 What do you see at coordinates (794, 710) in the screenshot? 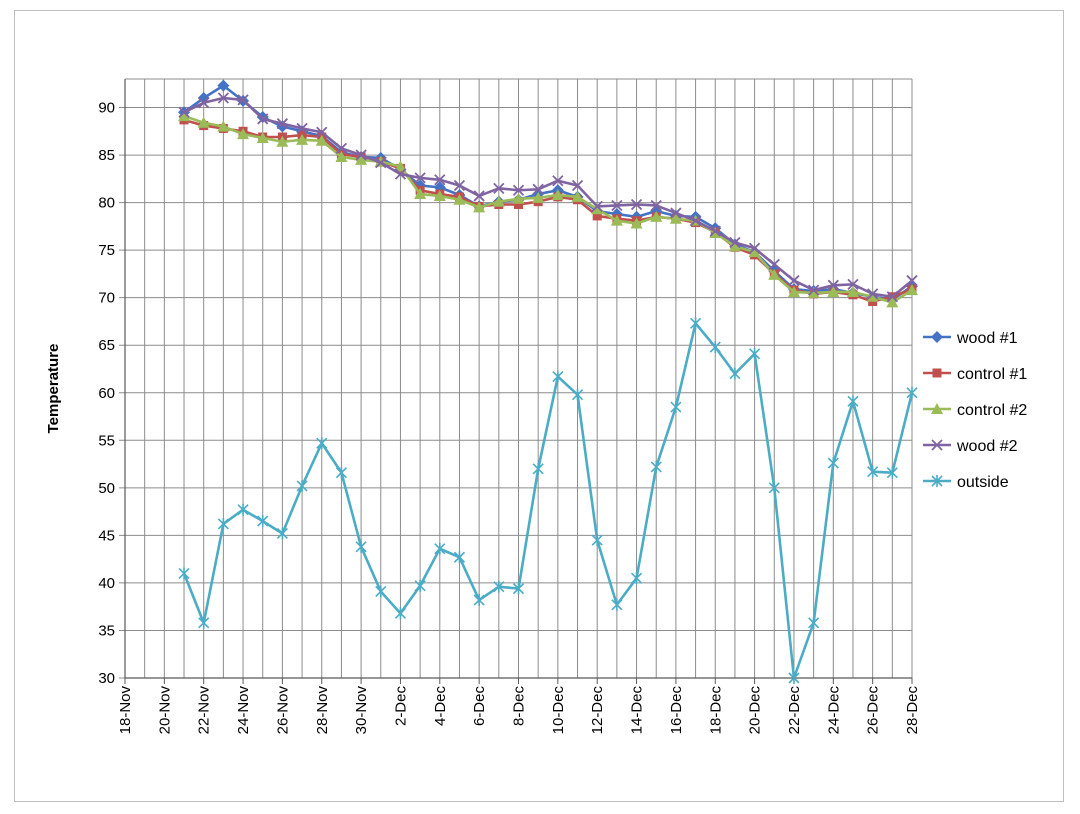
I see `x-tick-label: 22-Dec` at bounding box center [794, 710].